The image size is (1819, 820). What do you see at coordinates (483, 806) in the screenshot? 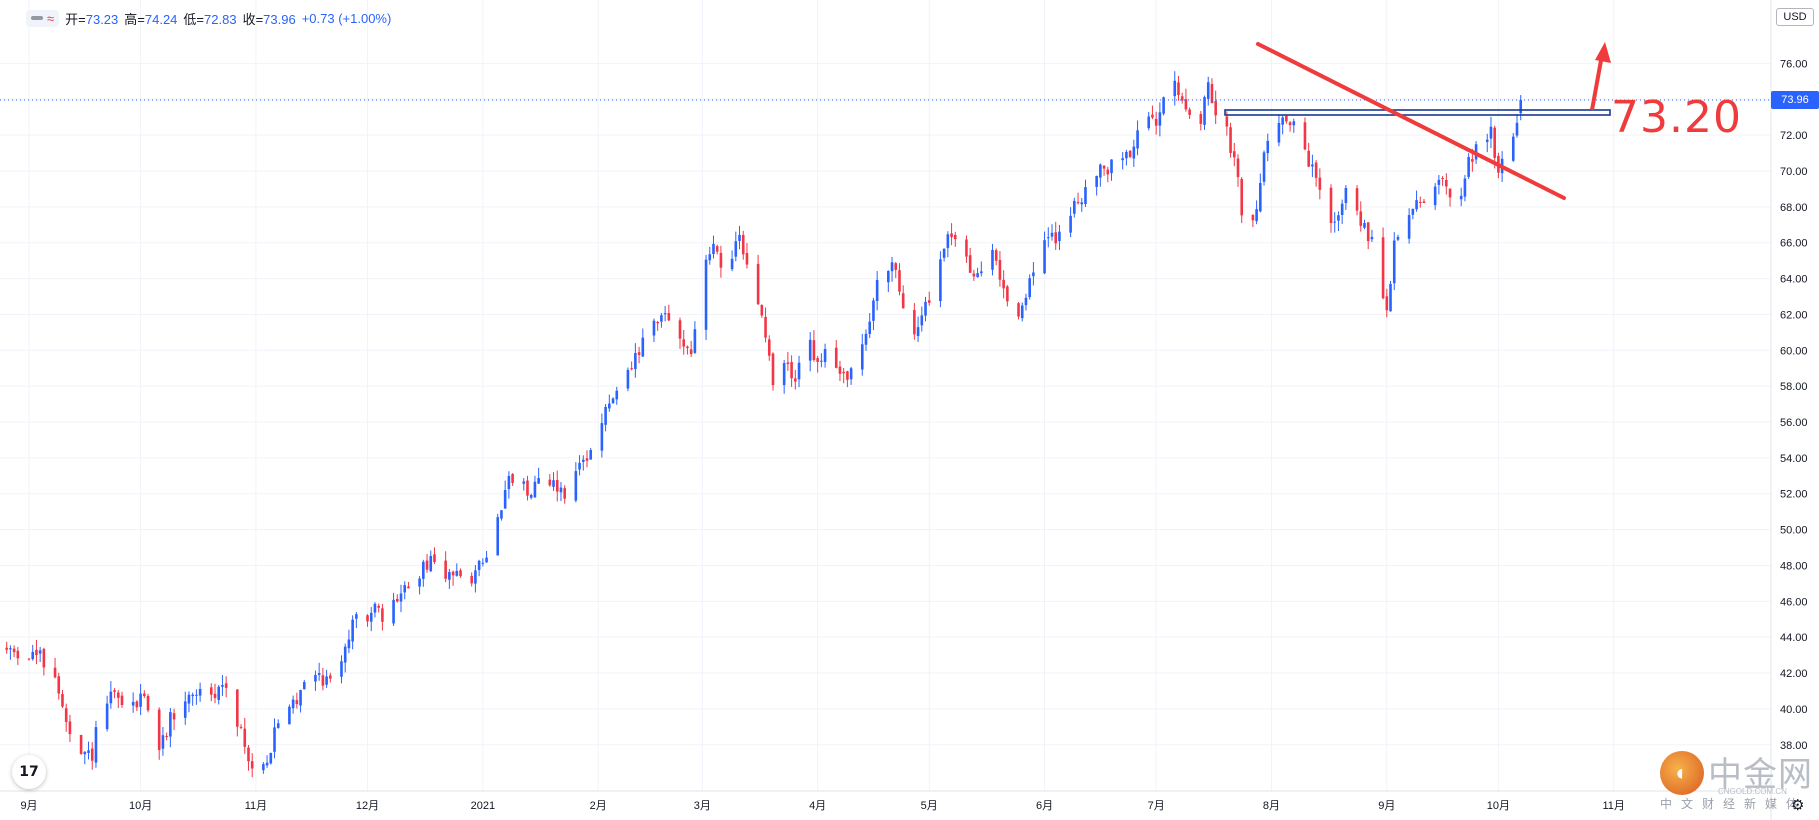
I see `time-tick-label: 2021` at bounding box center [483, 806].